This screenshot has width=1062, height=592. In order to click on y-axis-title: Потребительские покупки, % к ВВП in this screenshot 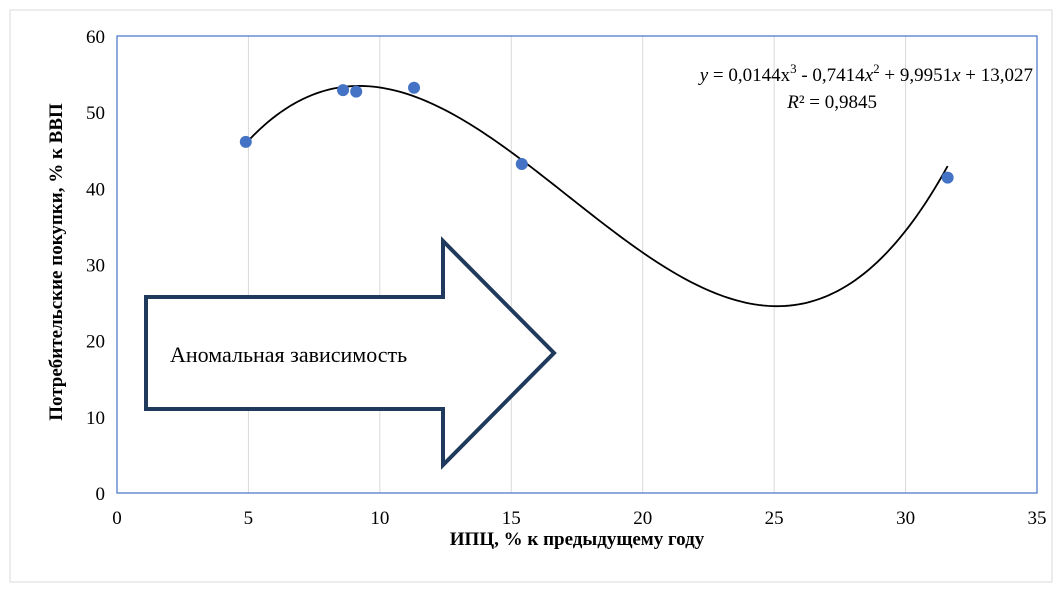, I will do `click(56, 262)`.